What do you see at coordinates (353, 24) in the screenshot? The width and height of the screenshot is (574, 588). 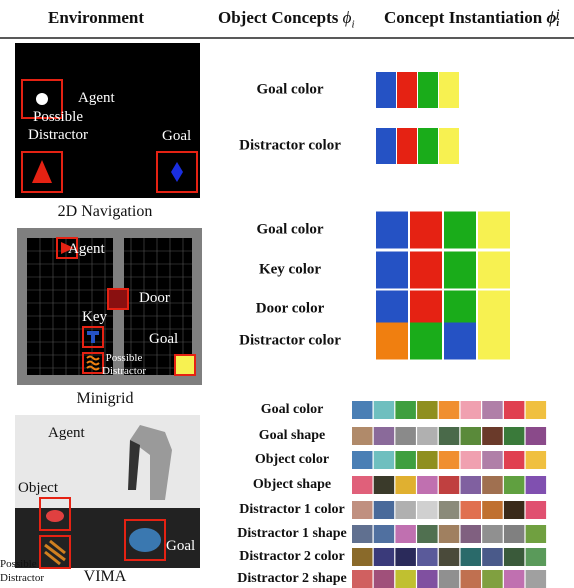 I see `subscript: i` at bounding box center [353, 24].